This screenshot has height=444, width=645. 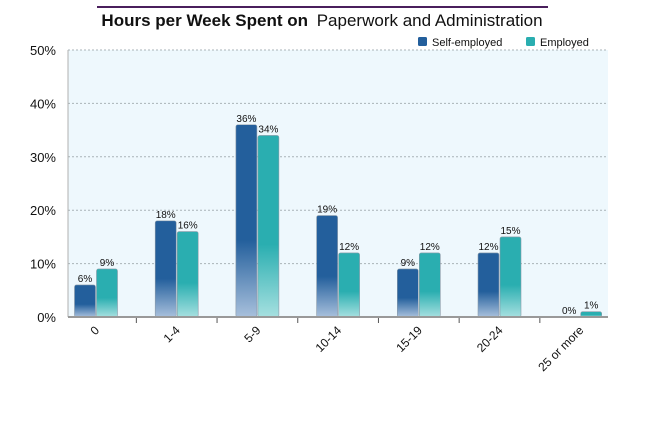 I want to click on data-label: 19%, so click(x=327, y=210).